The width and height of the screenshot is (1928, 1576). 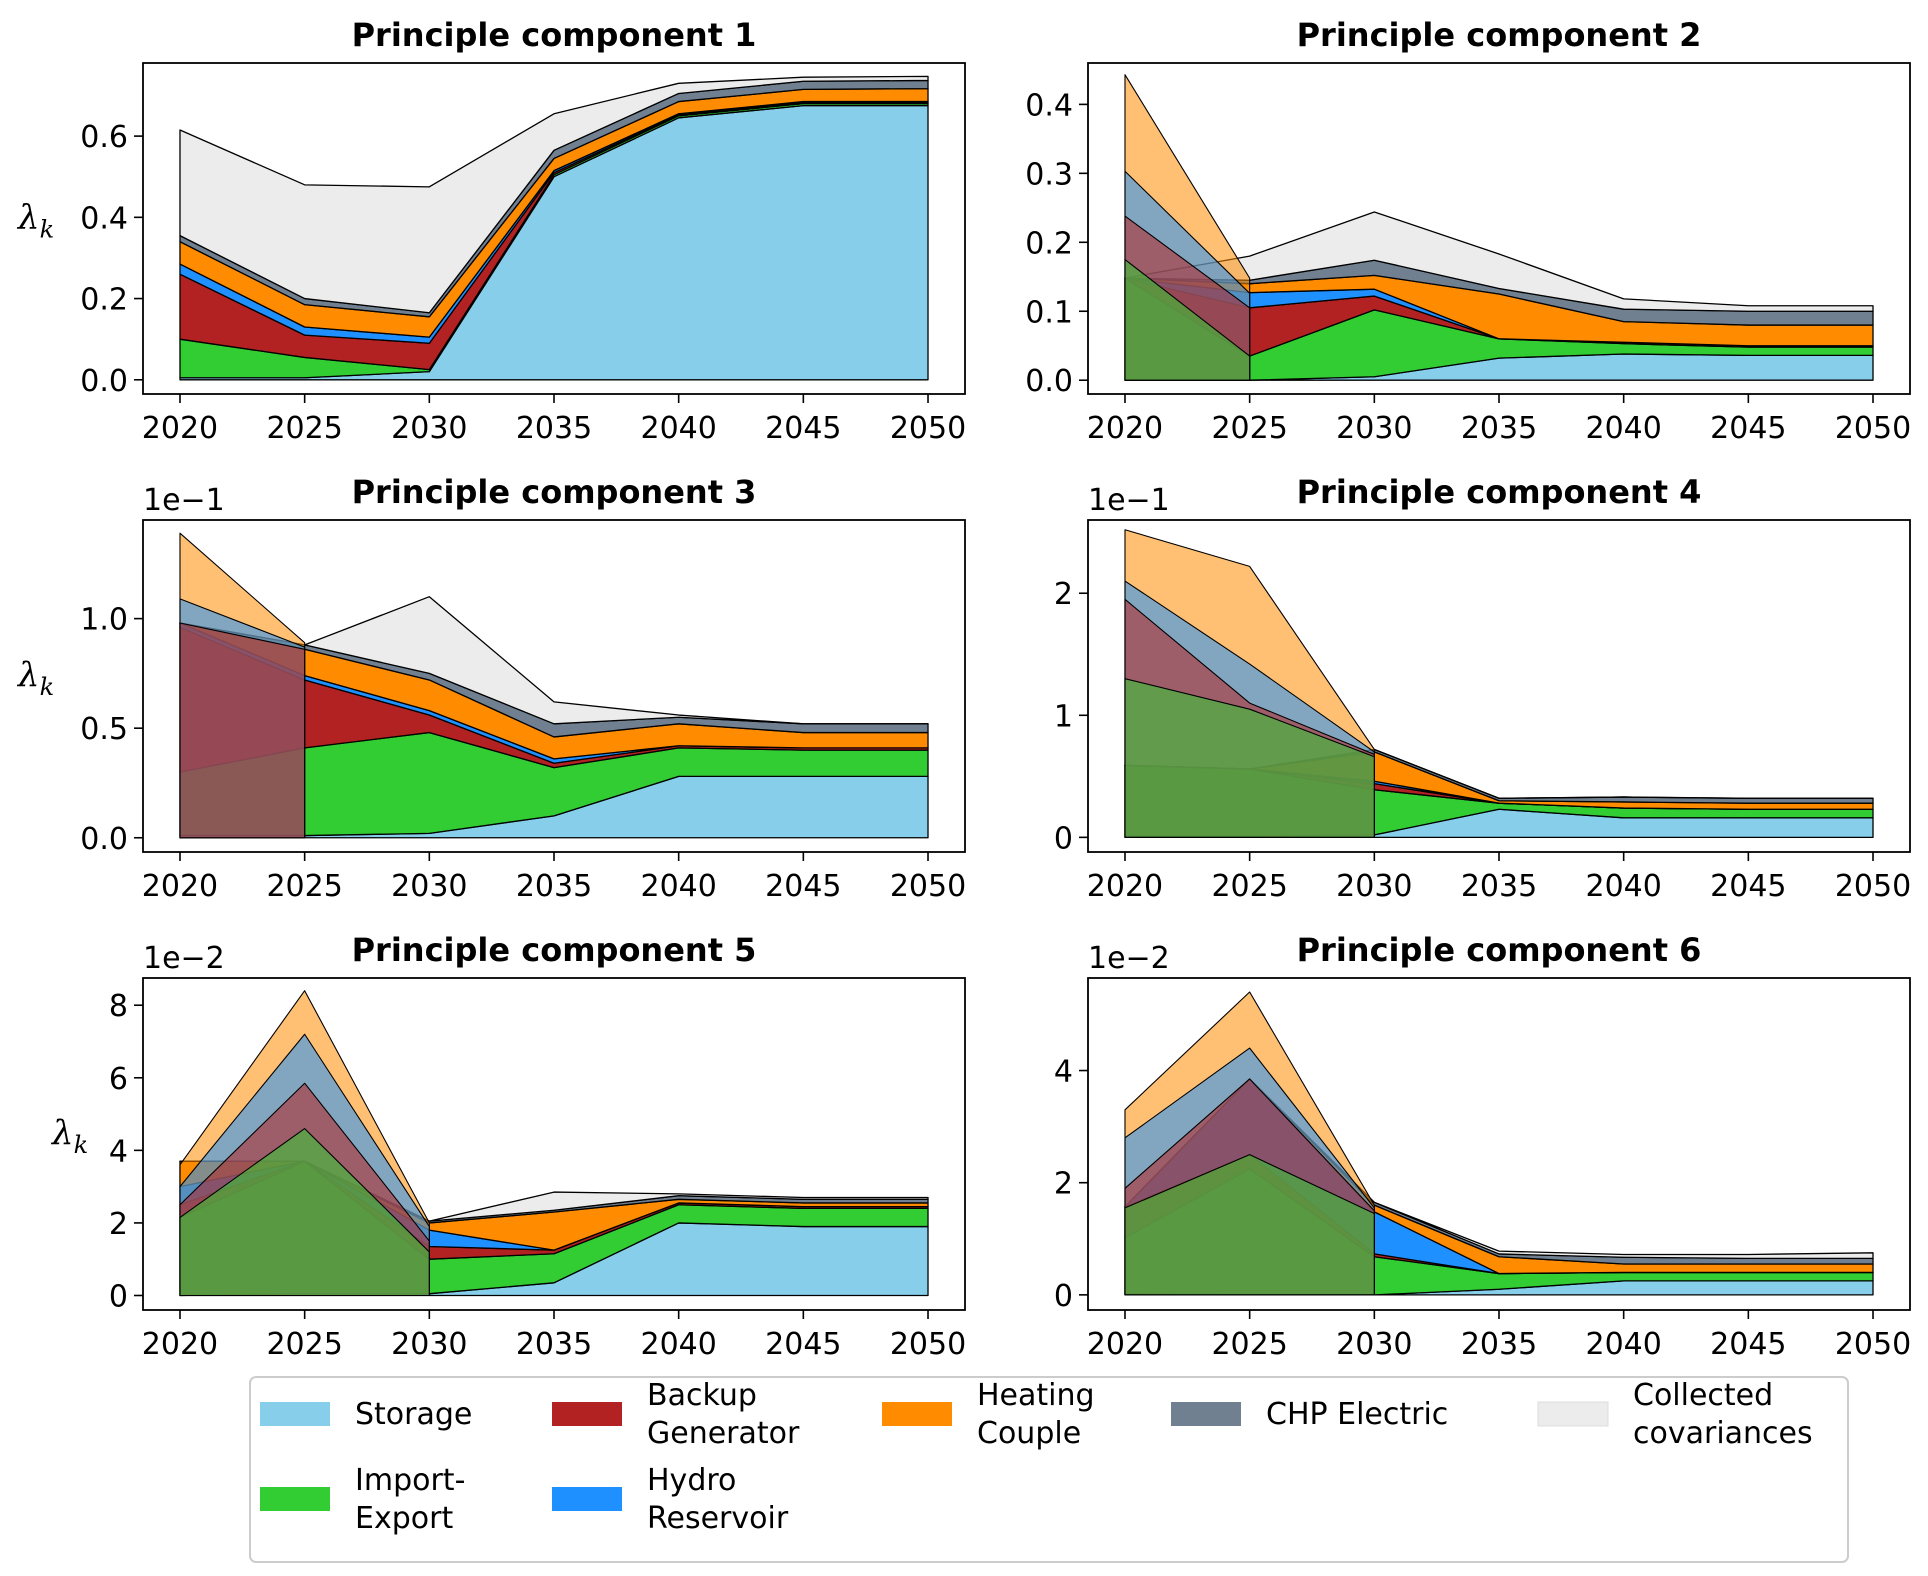 I want to click on chart-title-pc2: Principle component 2, so click(x=1499, y=35).